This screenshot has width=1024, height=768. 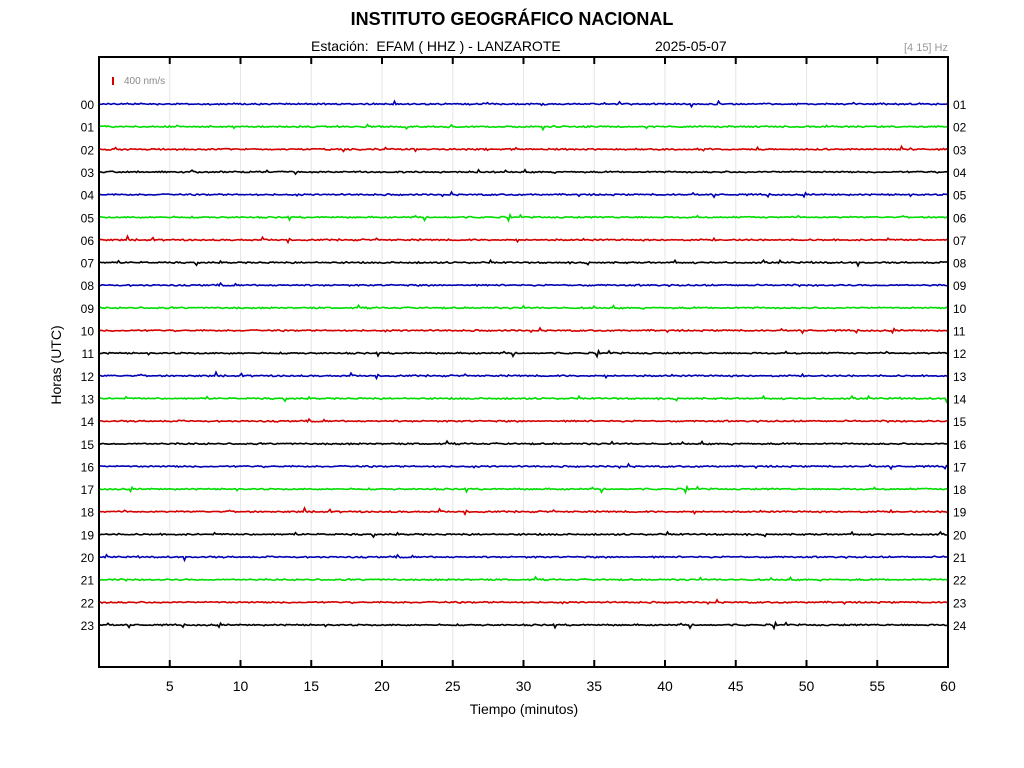 I want to click on hour-label-right: 16, so click(x=960, y=445).